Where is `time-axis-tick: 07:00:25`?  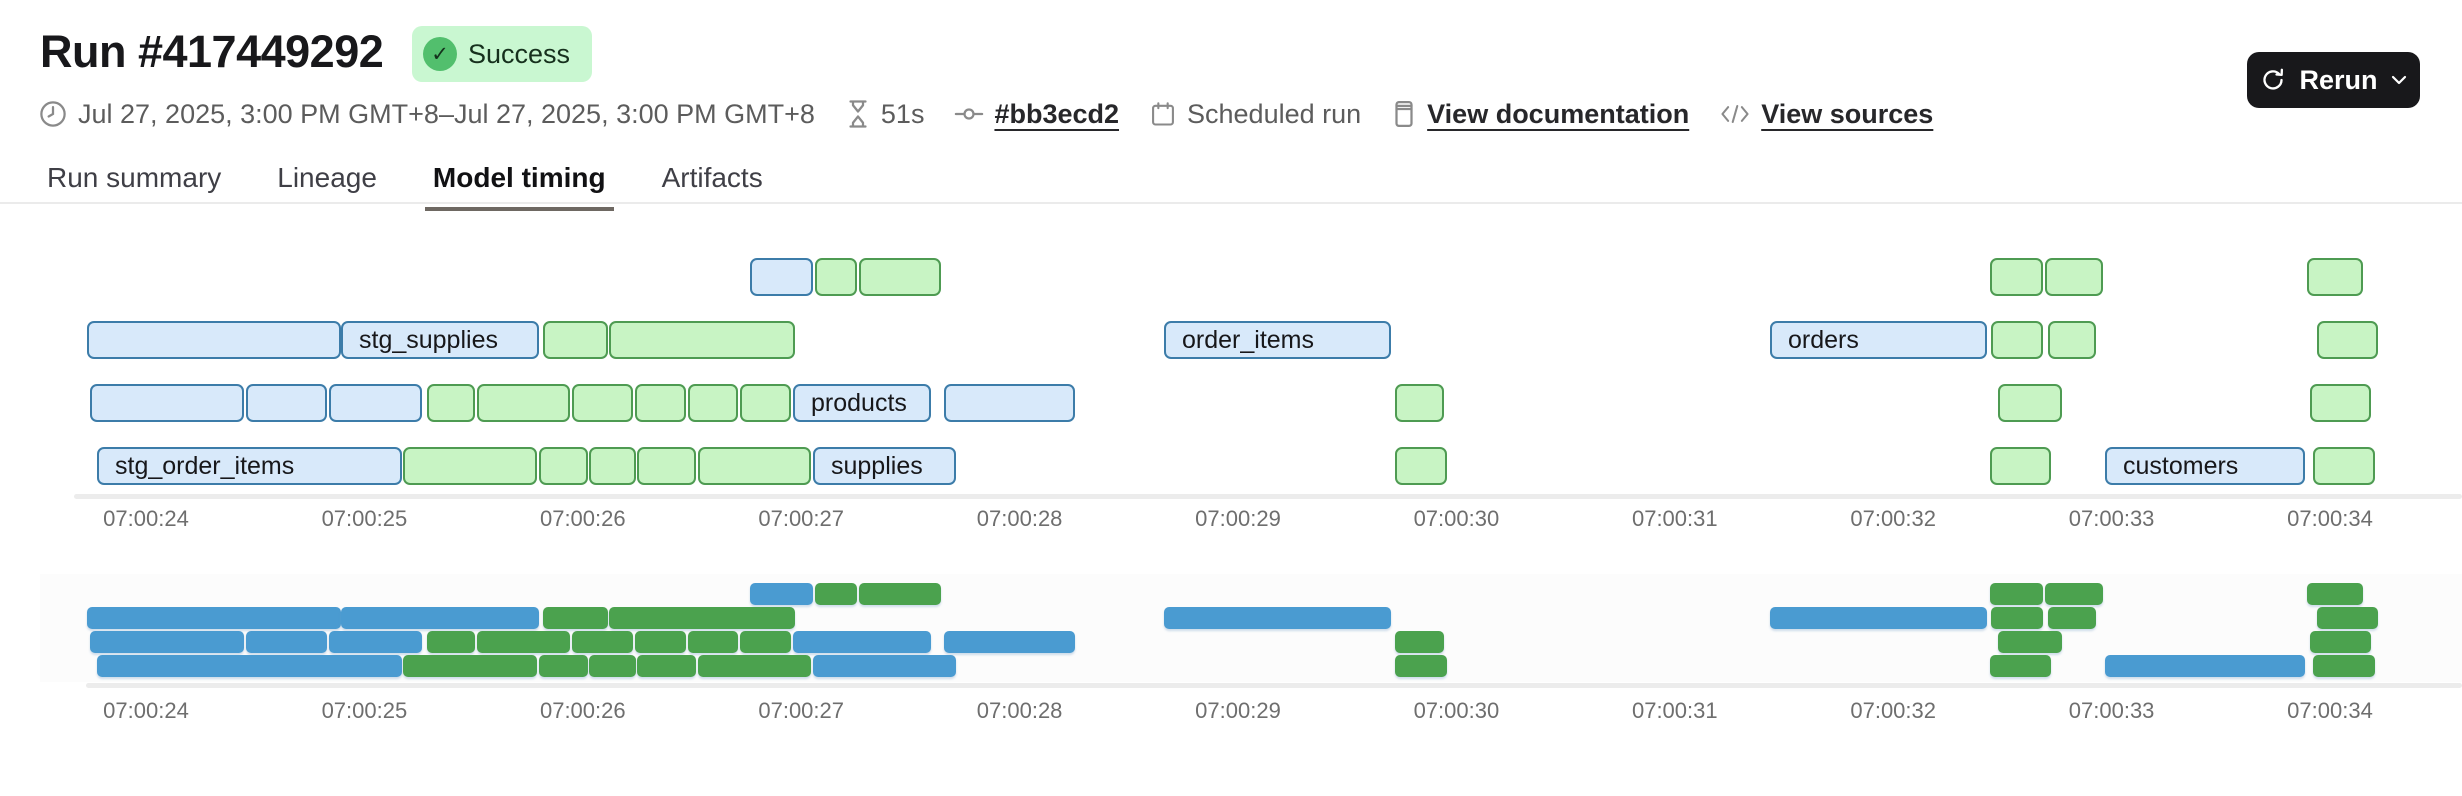 time-axis-tick: 07:00:25 is located at coordinates (364, 710).